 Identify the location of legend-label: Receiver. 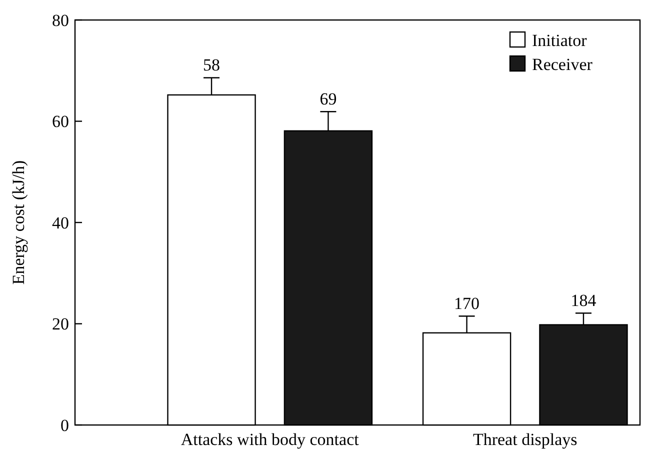
(562, 64).